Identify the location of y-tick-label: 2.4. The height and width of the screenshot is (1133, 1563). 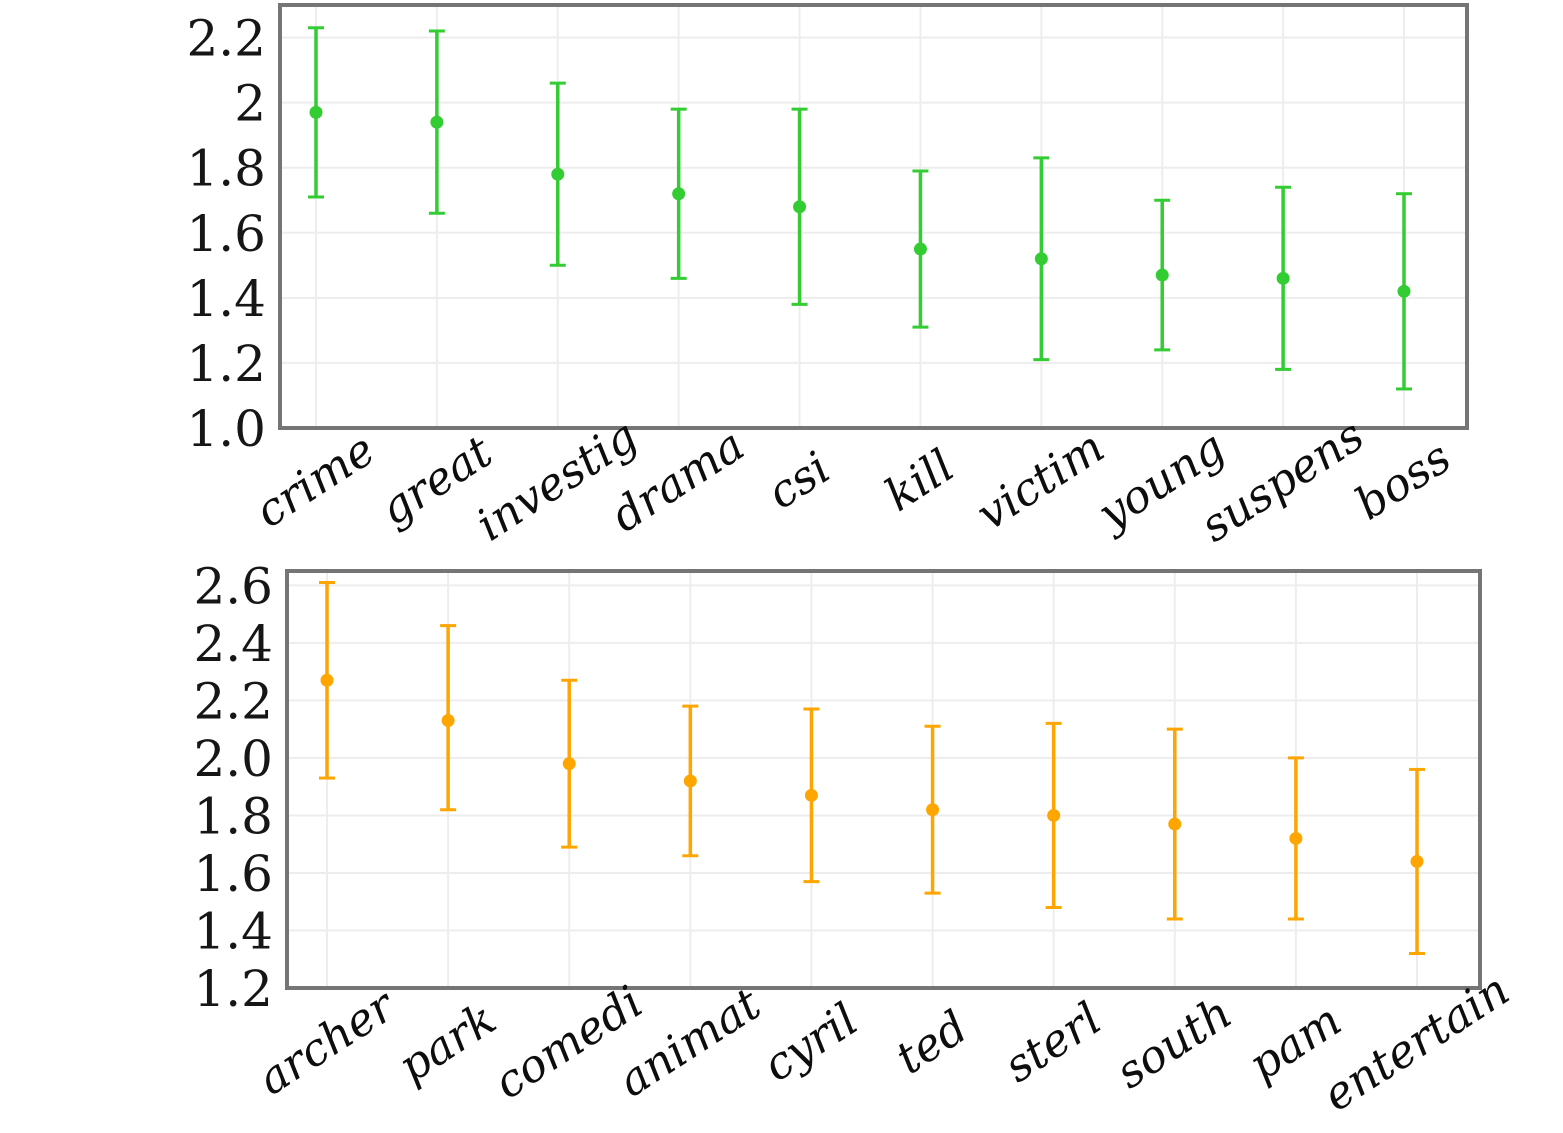
(233, 644).